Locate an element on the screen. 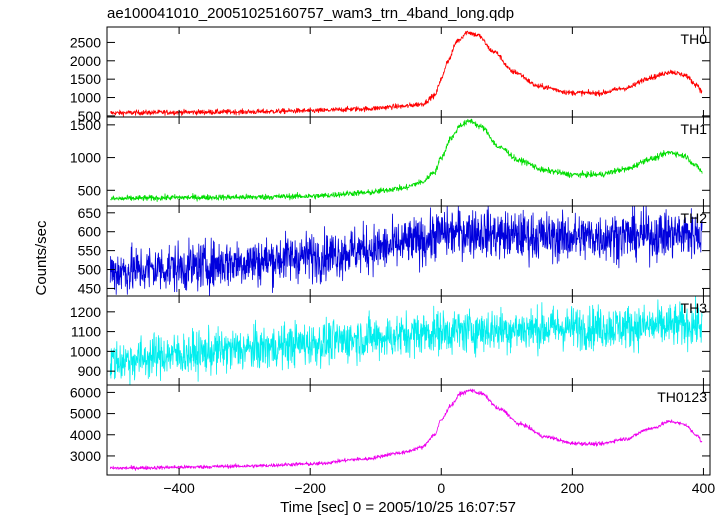 The image size is (724, 516). x-tick-label: −200 is located at coordinates (310, 488).